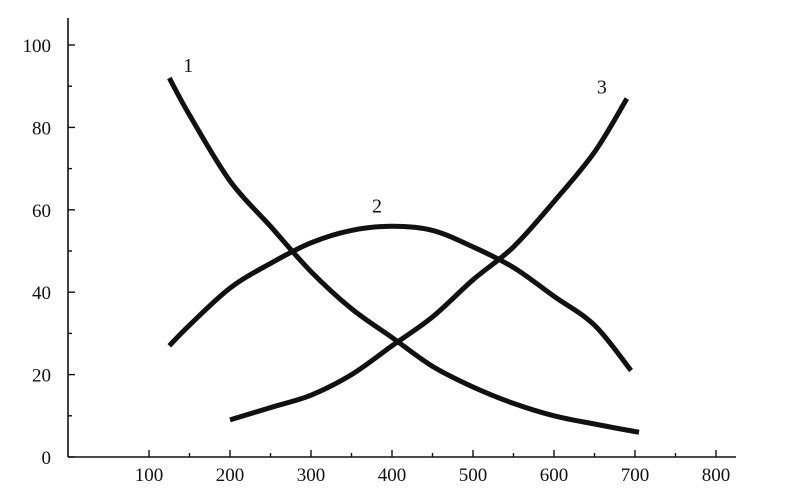 The width and height of the screenshot is (800, 495). What do you see at coordinates (41, 376) in the screenshot?
I see `y-tick-label: 20` at bounding box center [41, 376].